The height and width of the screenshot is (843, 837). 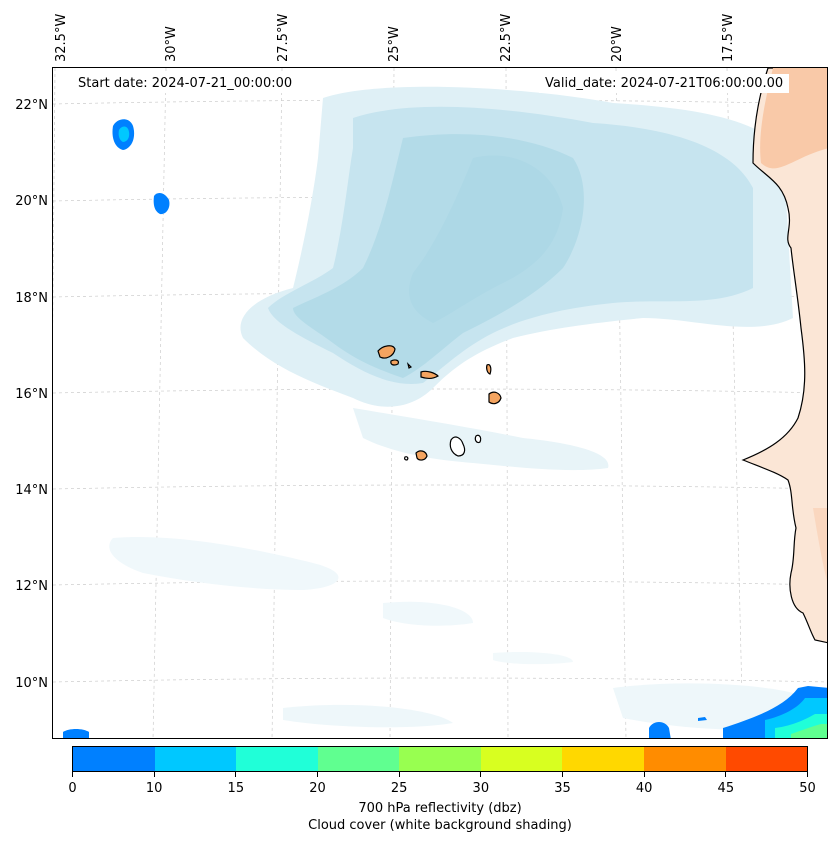 I want to click on lon-label-27.5w: 27.5°W, so click(x=283, y=37).